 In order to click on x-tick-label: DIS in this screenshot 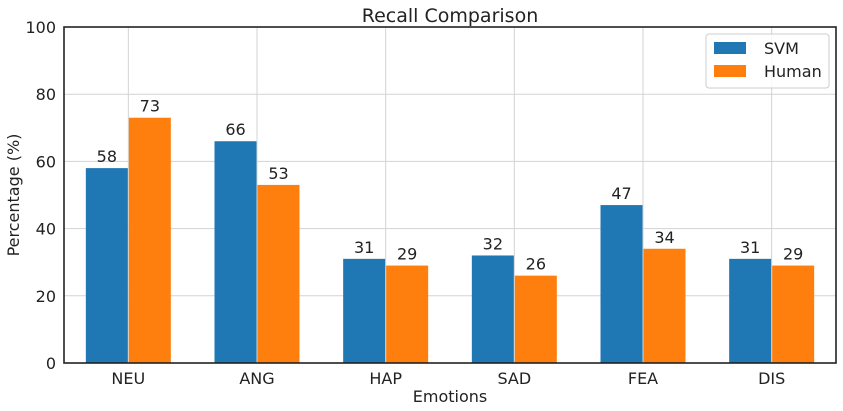, I will do `click(771, 378)`.